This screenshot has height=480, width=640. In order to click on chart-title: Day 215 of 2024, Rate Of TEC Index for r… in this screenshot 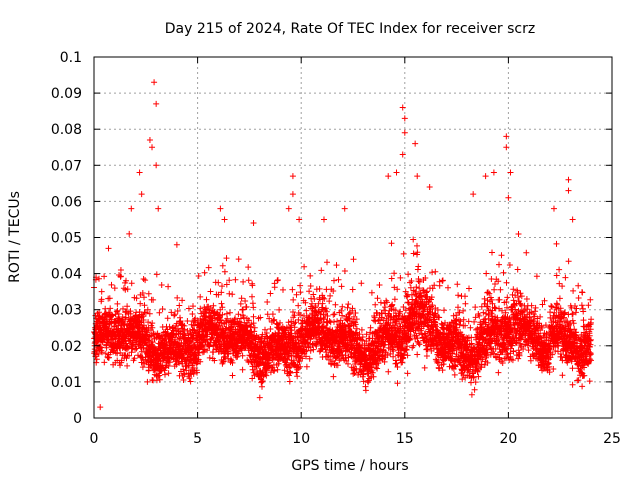, I will do `click(350, 29)`.